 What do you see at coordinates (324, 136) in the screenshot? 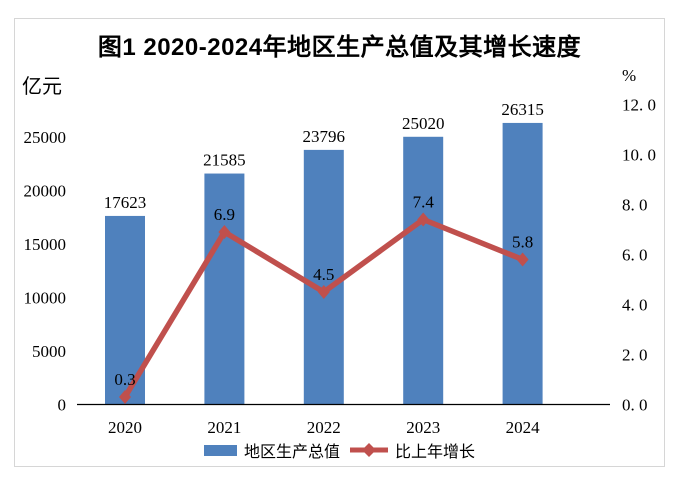
I see `bar-value-label: 23796` at bounding box center [324, 136].